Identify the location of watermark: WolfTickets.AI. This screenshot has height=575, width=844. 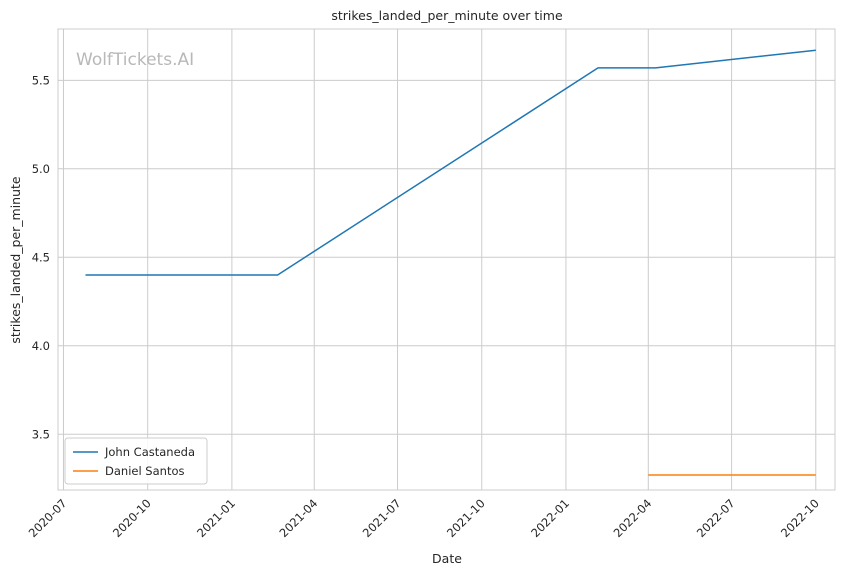
(135, 60).